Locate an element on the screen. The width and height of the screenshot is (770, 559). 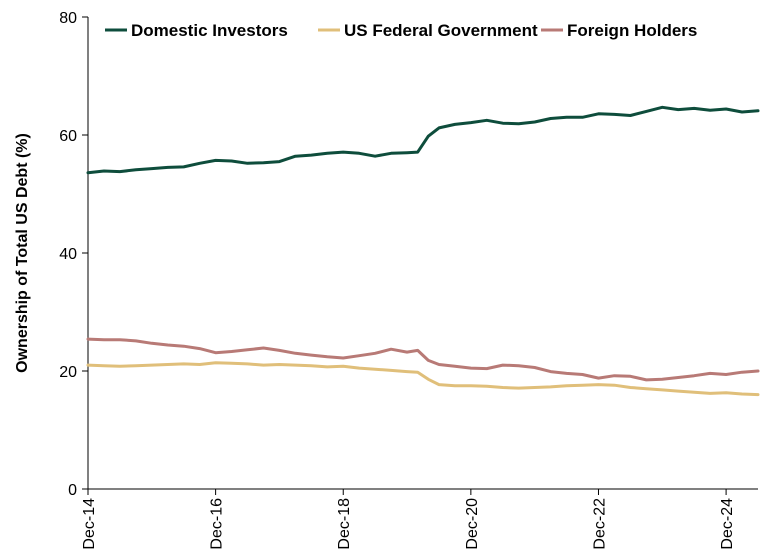
y-tick-label: 80 is located at coordinates (68, 18).